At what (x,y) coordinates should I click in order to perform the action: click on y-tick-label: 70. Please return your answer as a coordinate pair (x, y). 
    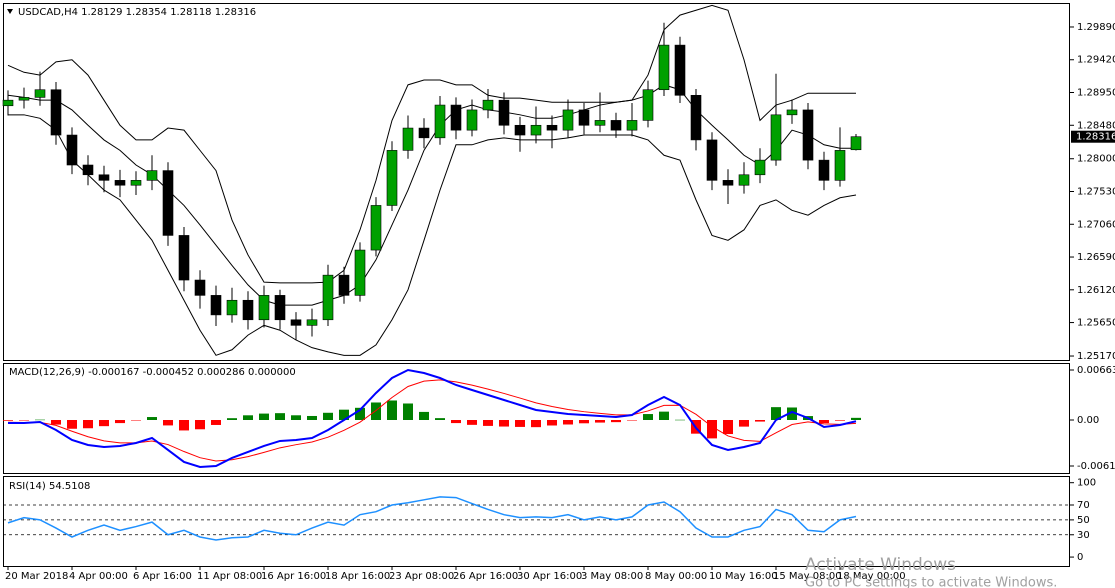
    Looking at the image, I should click on (1083, 505).